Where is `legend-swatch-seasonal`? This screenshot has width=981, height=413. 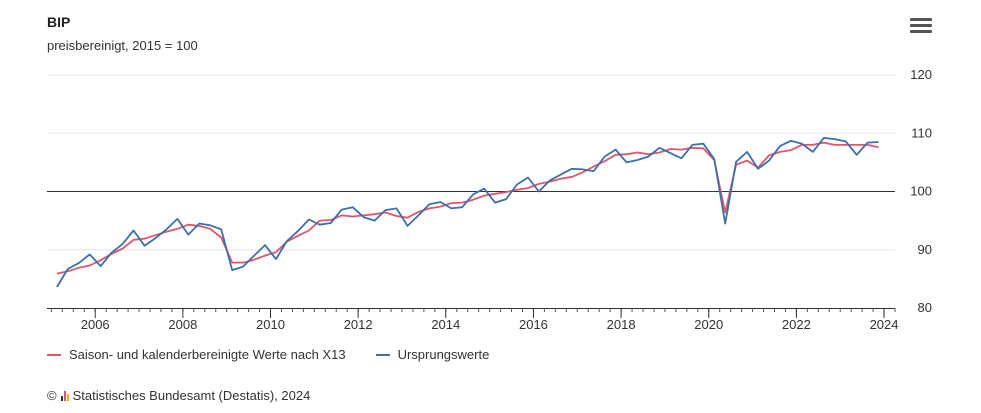 legend-swatch-seasonal is located at coordinates (54, 354).